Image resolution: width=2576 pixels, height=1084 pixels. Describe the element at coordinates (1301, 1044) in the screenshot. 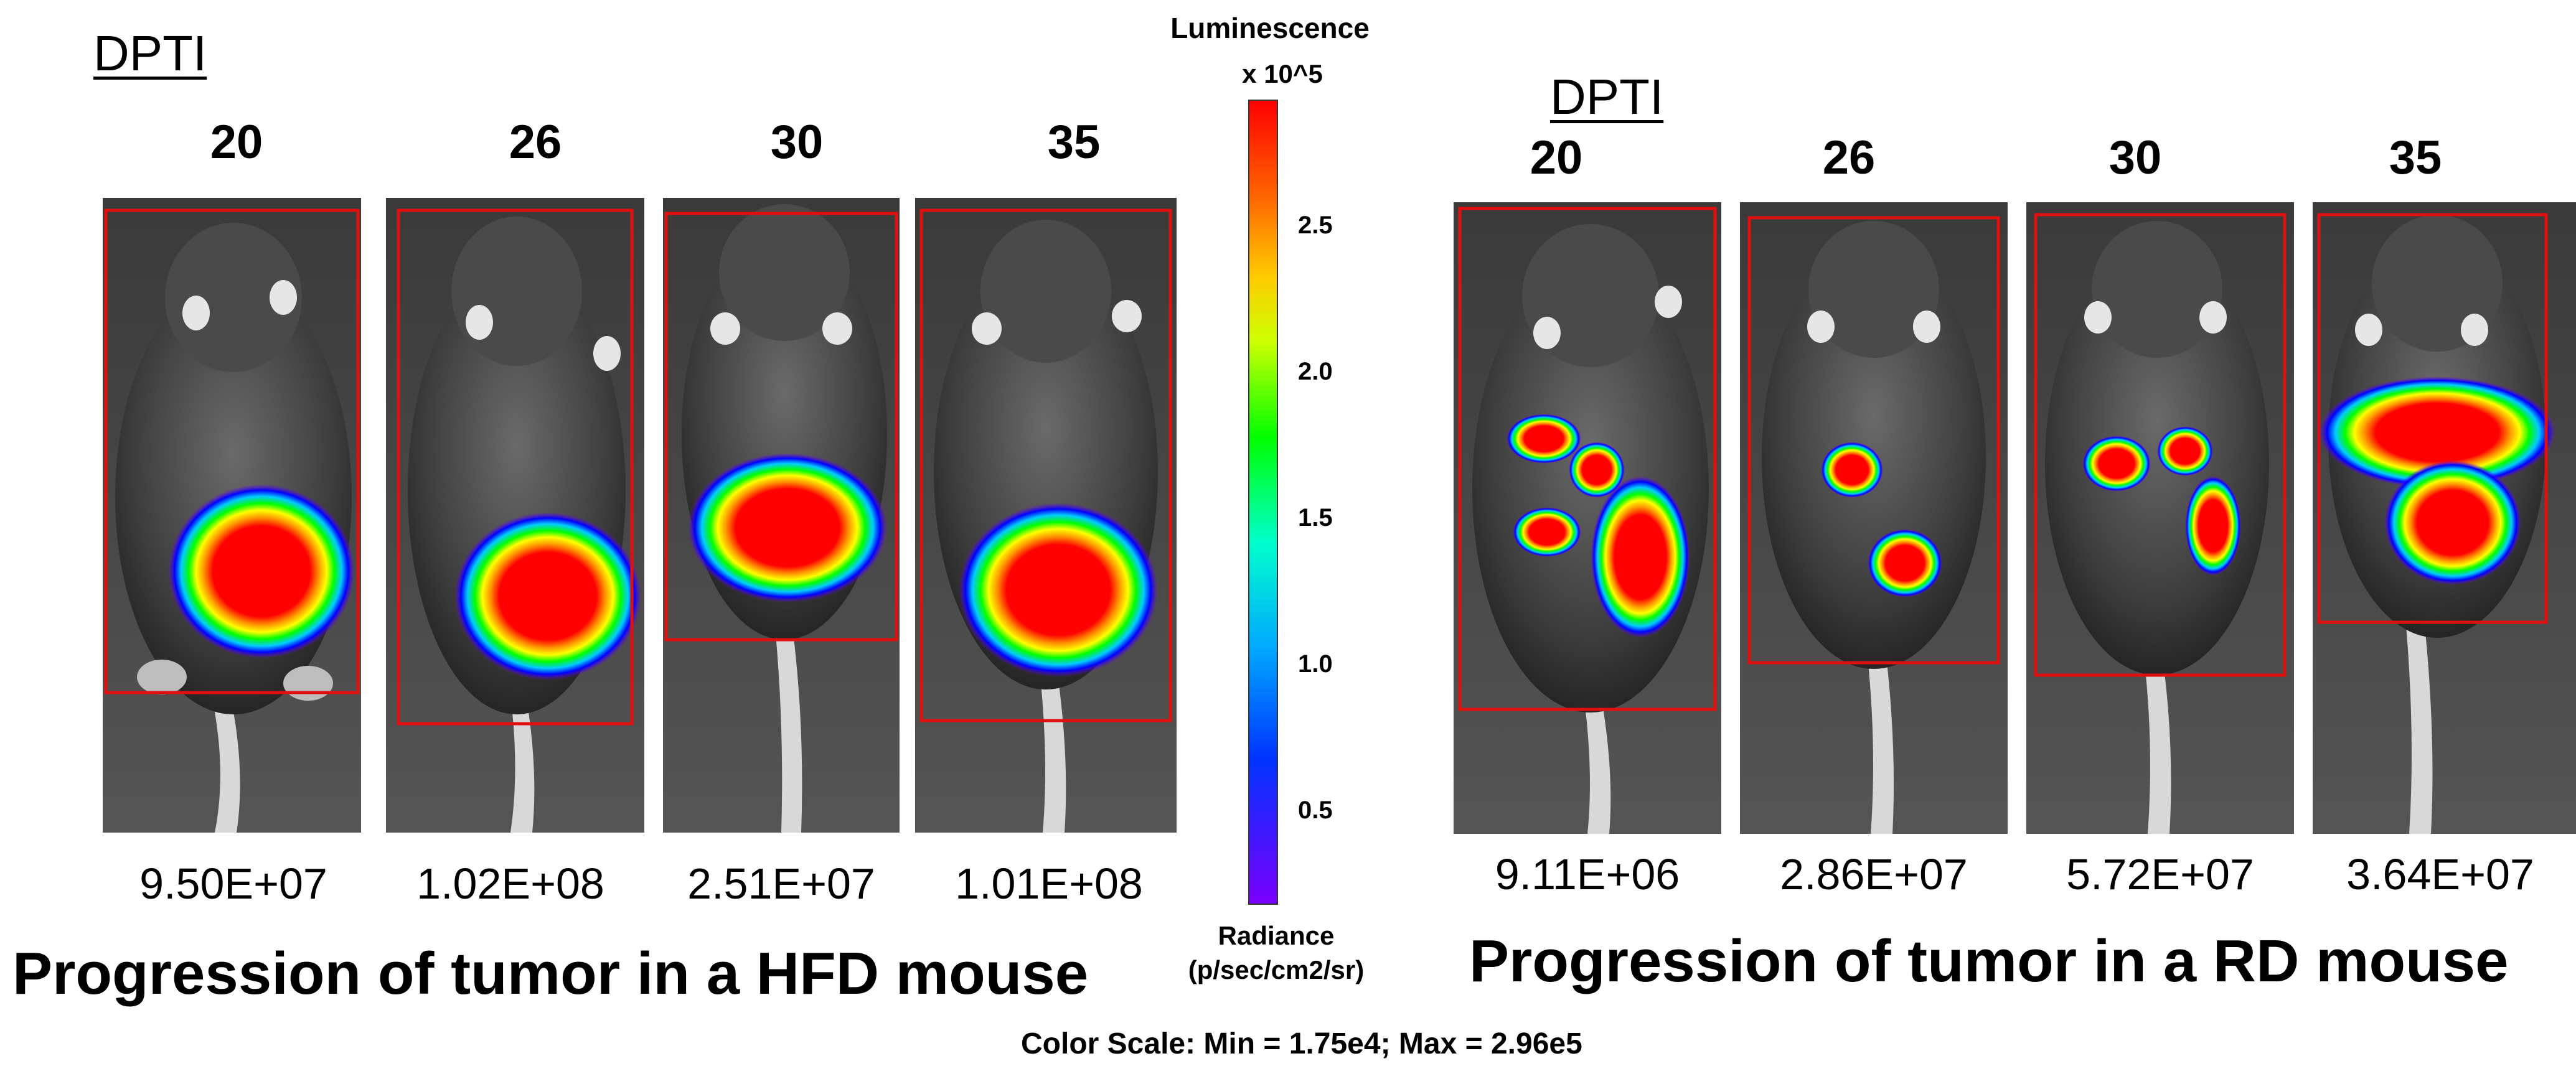

I see `color-scale-footer: Color Scale: Min = 1.75e4; Max = 2.96e5` at that location.